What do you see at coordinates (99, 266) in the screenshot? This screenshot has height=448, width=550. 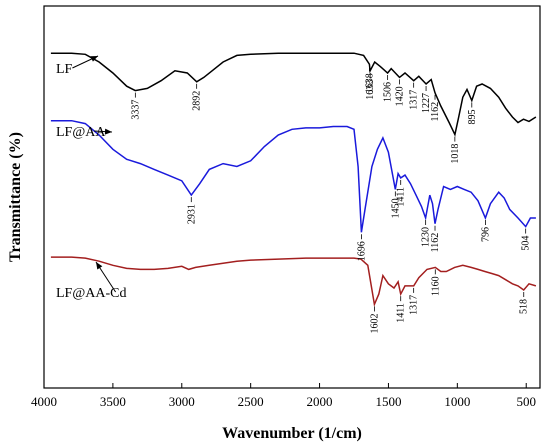 I see `series-arrowhead-lf-aa-cd` at bounding box center [99, 266].